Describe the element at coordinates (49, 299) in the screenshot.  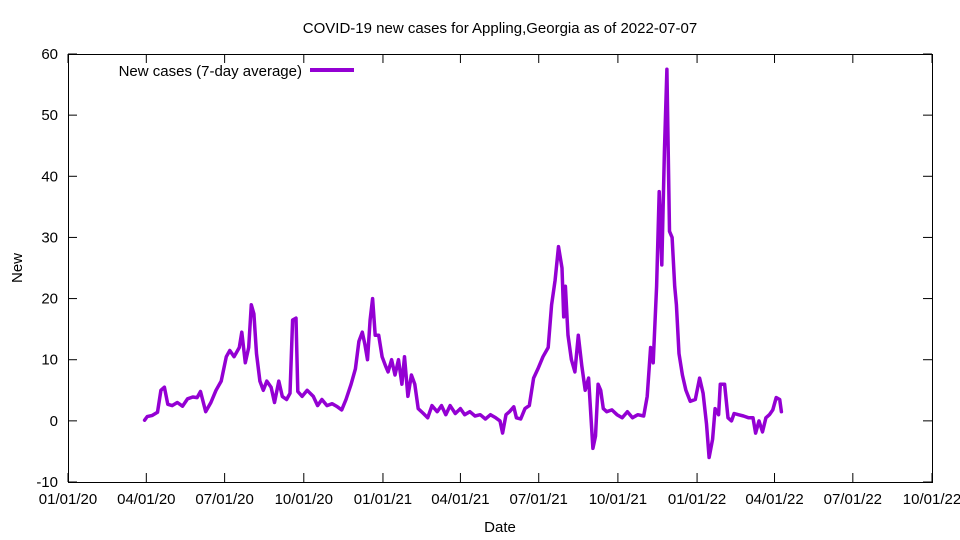
I see `y-tick-label: 20` at that location.